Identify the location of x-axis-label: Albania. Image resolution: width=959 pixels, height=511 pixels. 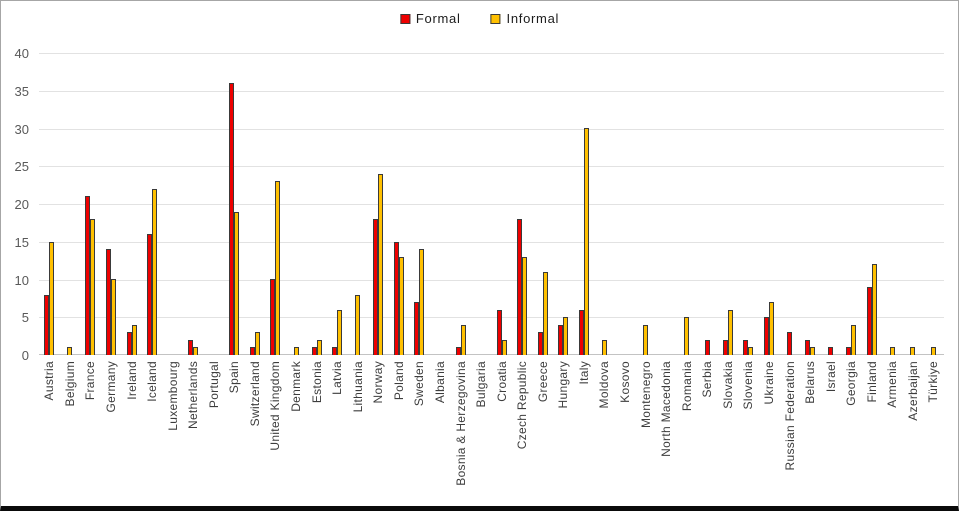
(439, 382).